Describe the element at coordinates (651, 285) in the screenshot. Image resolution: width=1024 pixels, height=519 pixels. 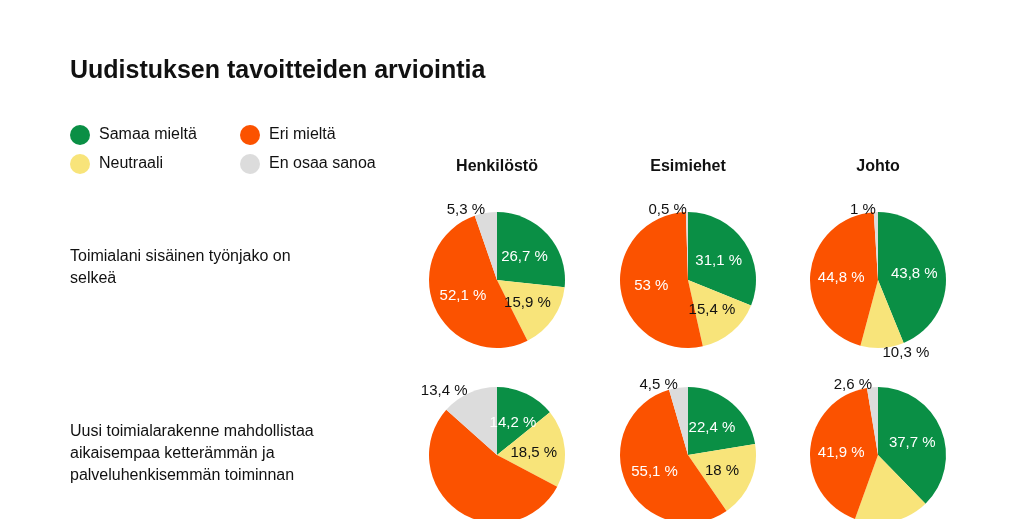
I see `data-label: 53 %` at that location.